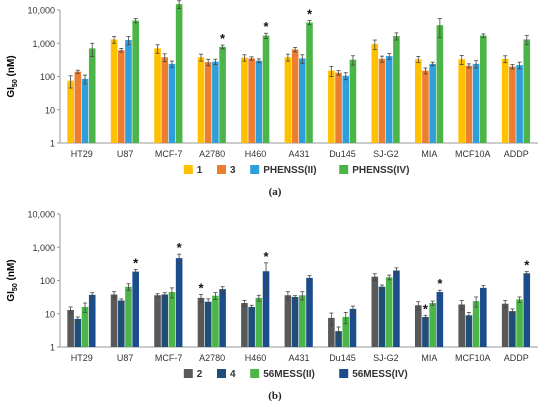  Describe the element at coordinates (125, 358) in the screenshot. I see `chart-b-x-tick-label: U87` at that location.